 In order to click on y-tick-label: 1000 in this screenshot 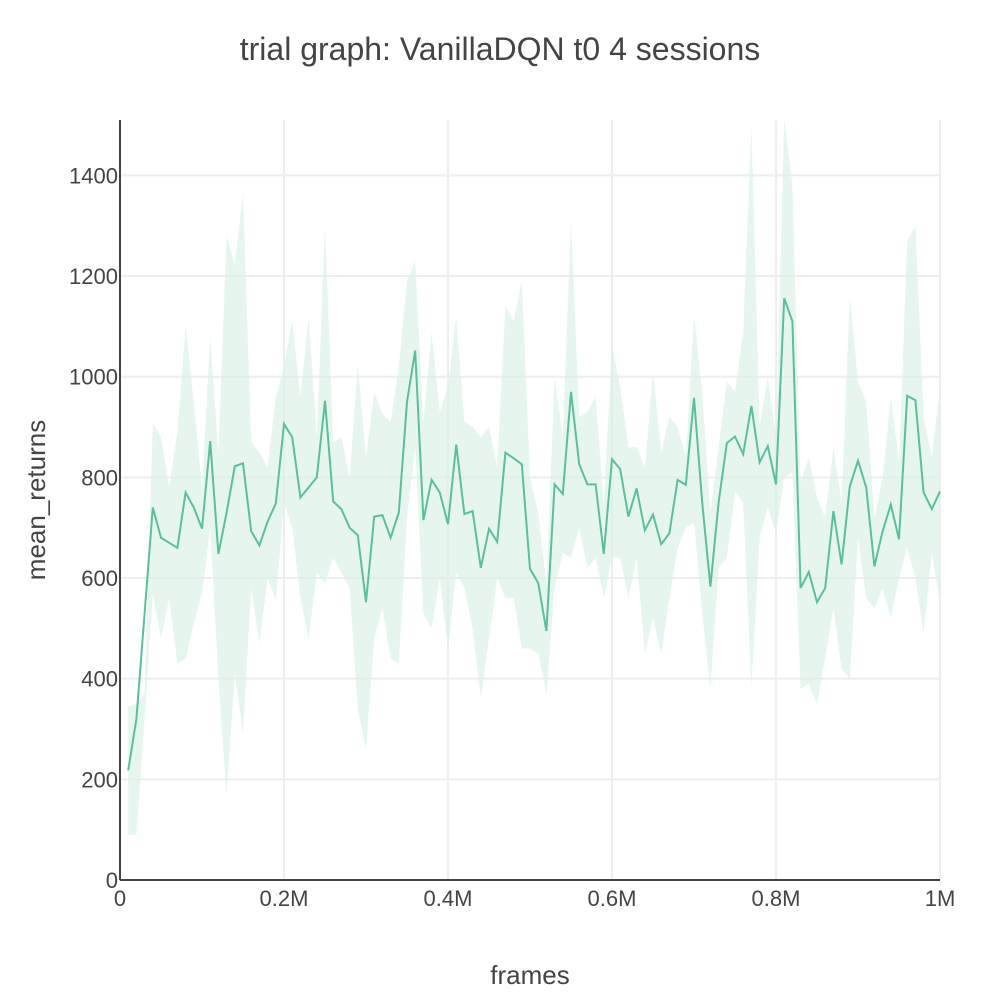, I will do `click(93, 377)`.